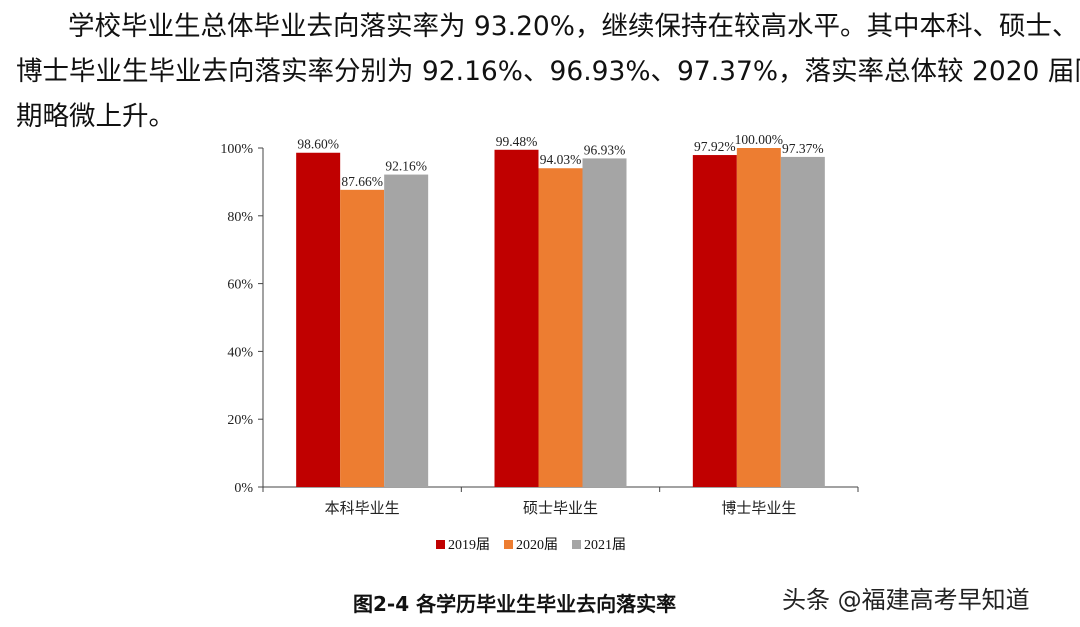 This screenshot has height=627, width=1080. Describe the element at coordinates (561, 159) in the screenshot. I see `data-label: 94.03%` at that location.